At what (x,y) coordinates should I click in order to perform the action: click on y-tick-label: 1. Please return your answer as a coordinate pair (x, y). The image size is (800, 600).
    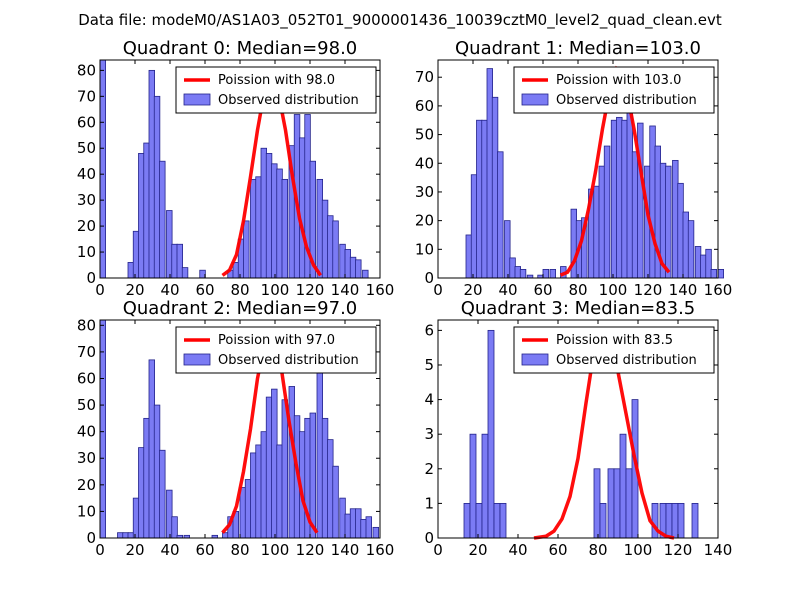
    Looking at the image, I should click on (429, 503).